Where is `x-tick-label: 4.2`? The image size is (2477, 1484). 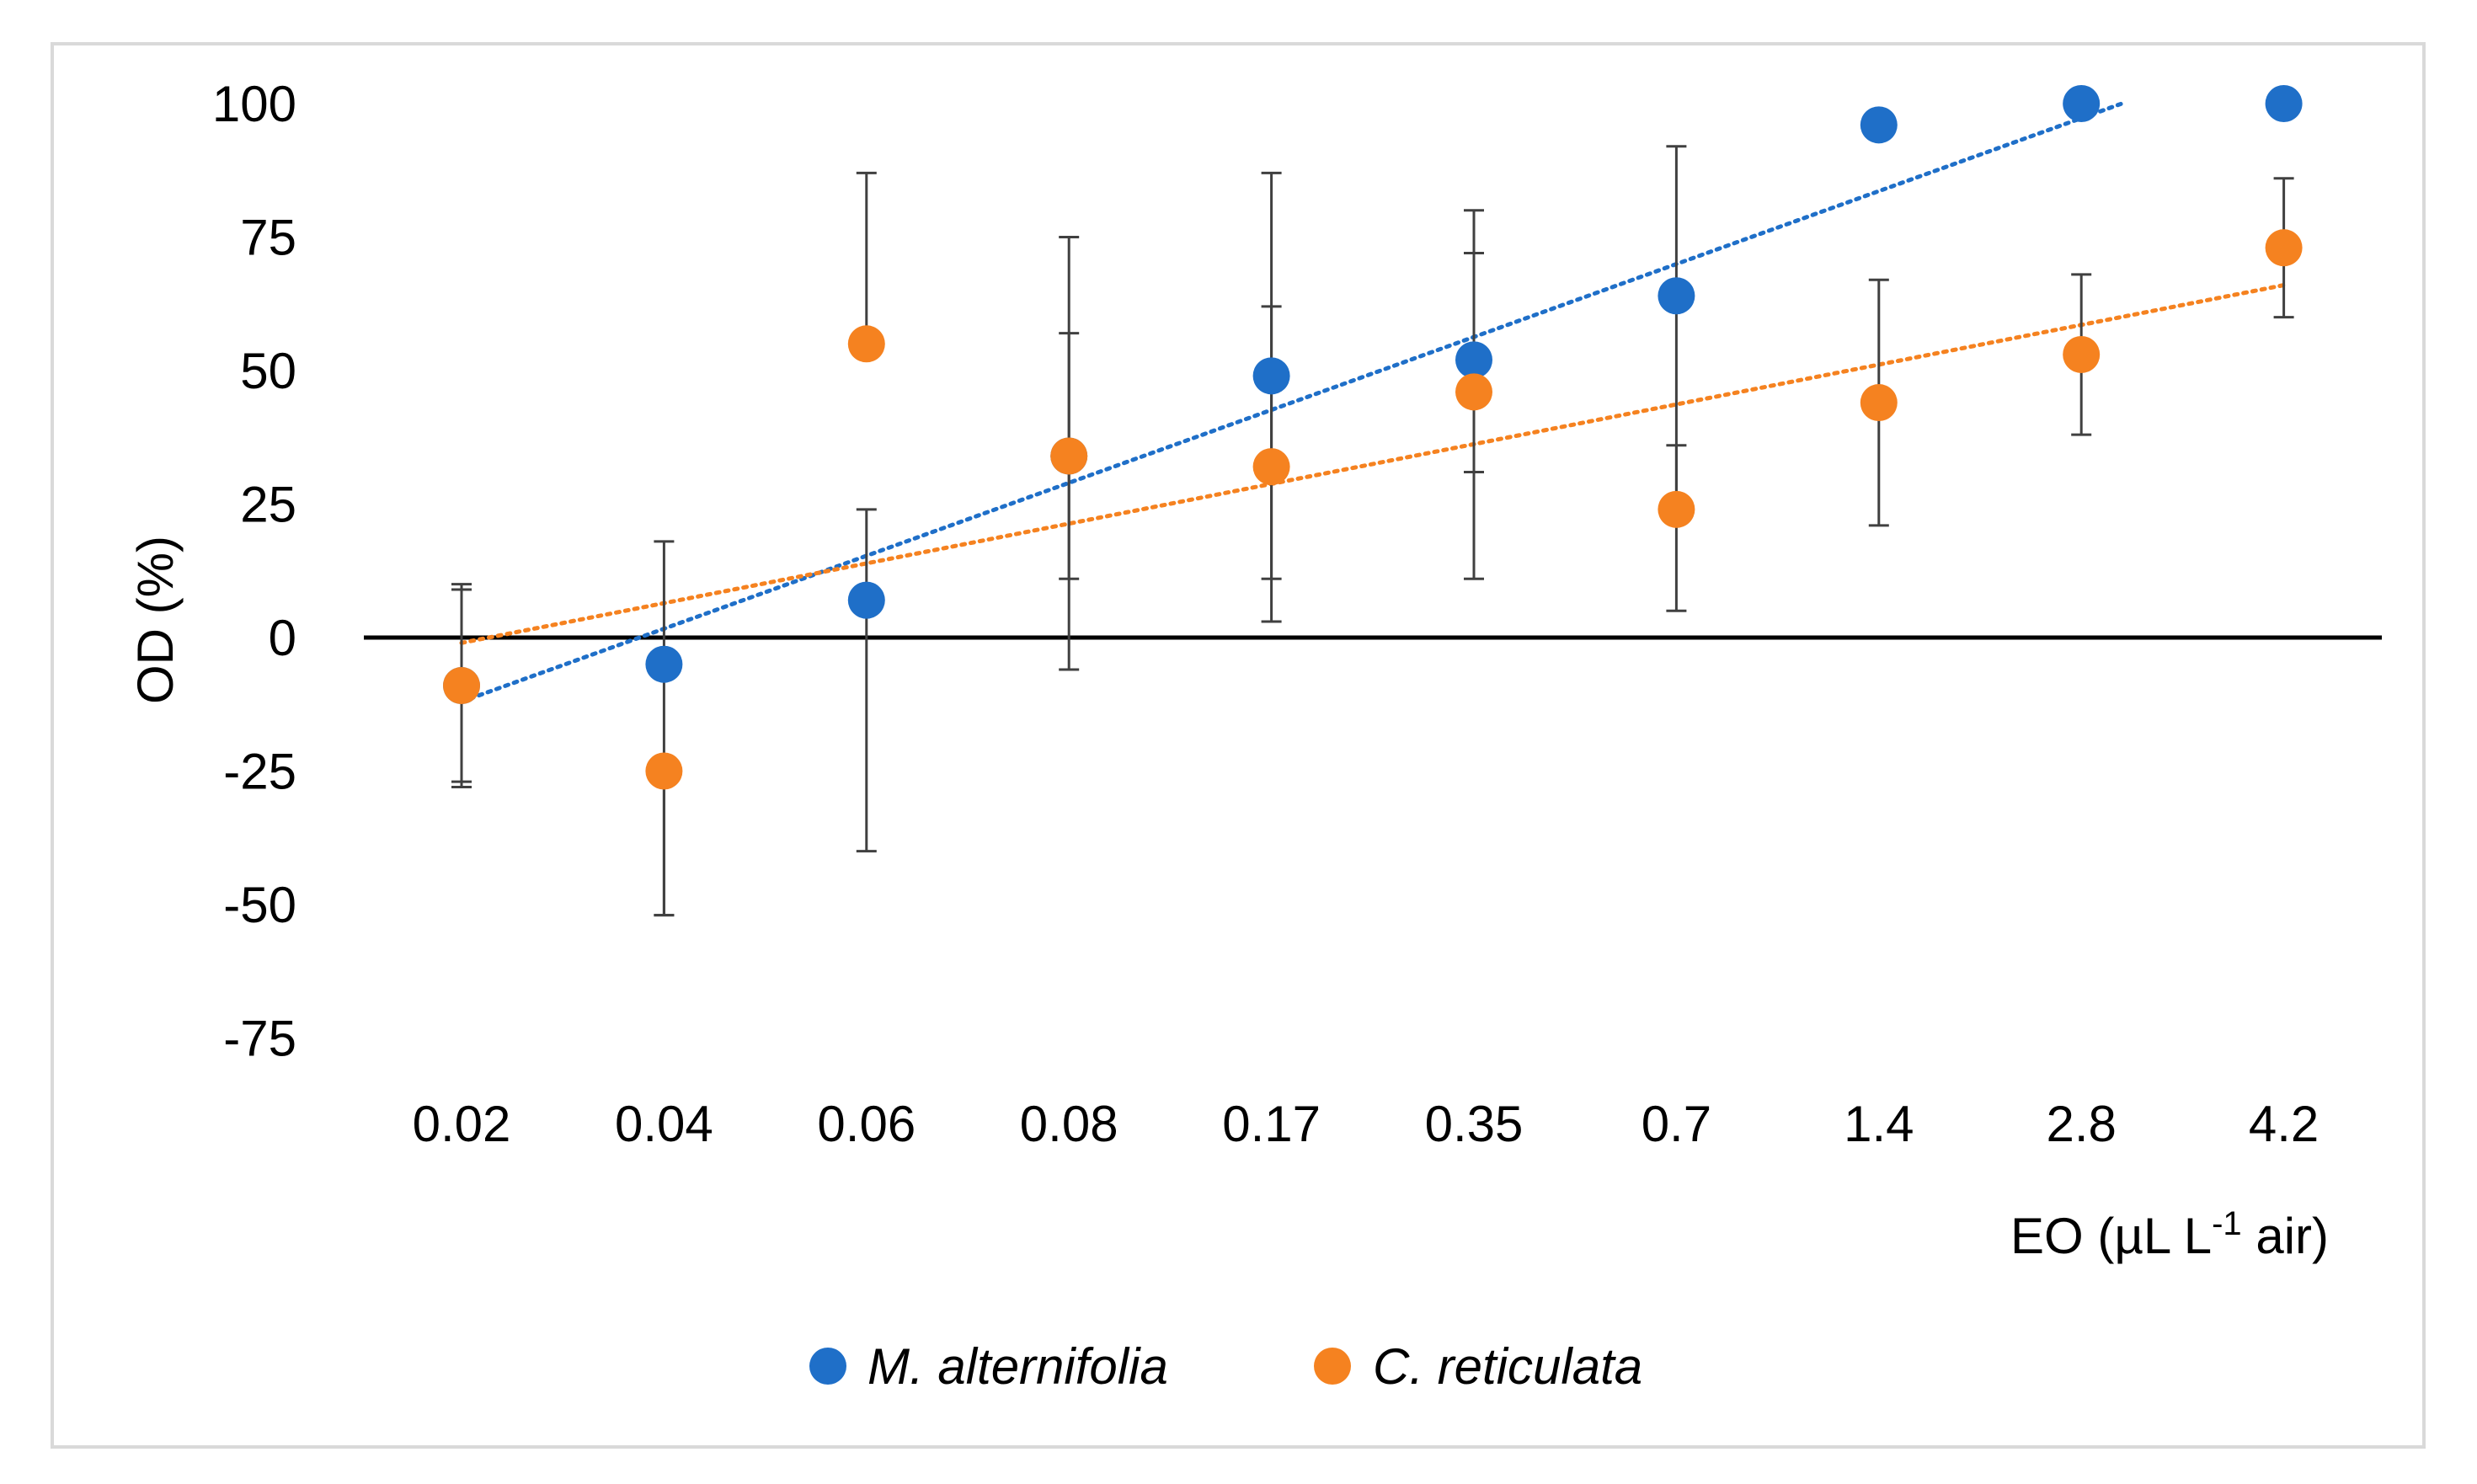 x-tick-label: 4.2 is located at coordinates (2284, 1124).